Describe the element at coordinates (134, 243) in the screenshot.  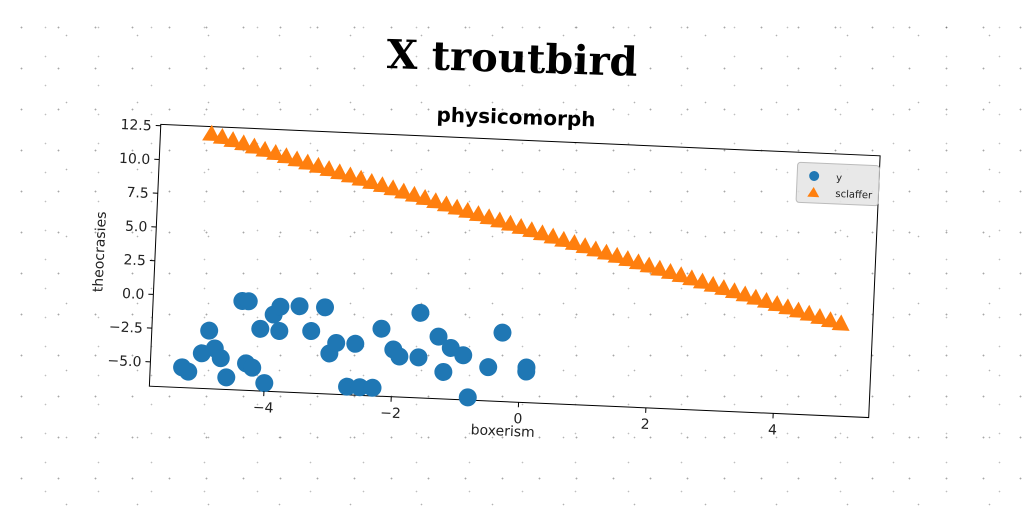
I see `y-axis: 12.5 10.0 7.5 5.0 2.5 0.0 −2.5 −5.0` at that location.